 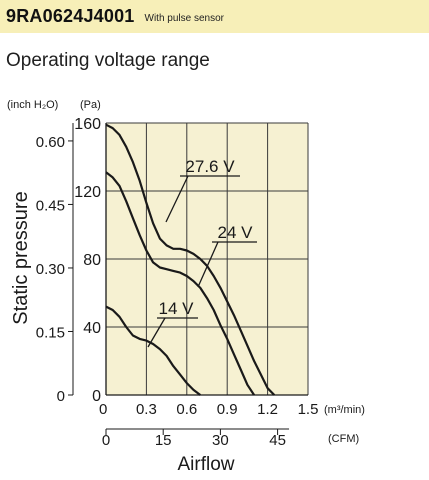 What do you see at coordinates (21, 257) in the screenshot?
I see `y-axis-title: Static pressure` at bounding box center [21, 257].